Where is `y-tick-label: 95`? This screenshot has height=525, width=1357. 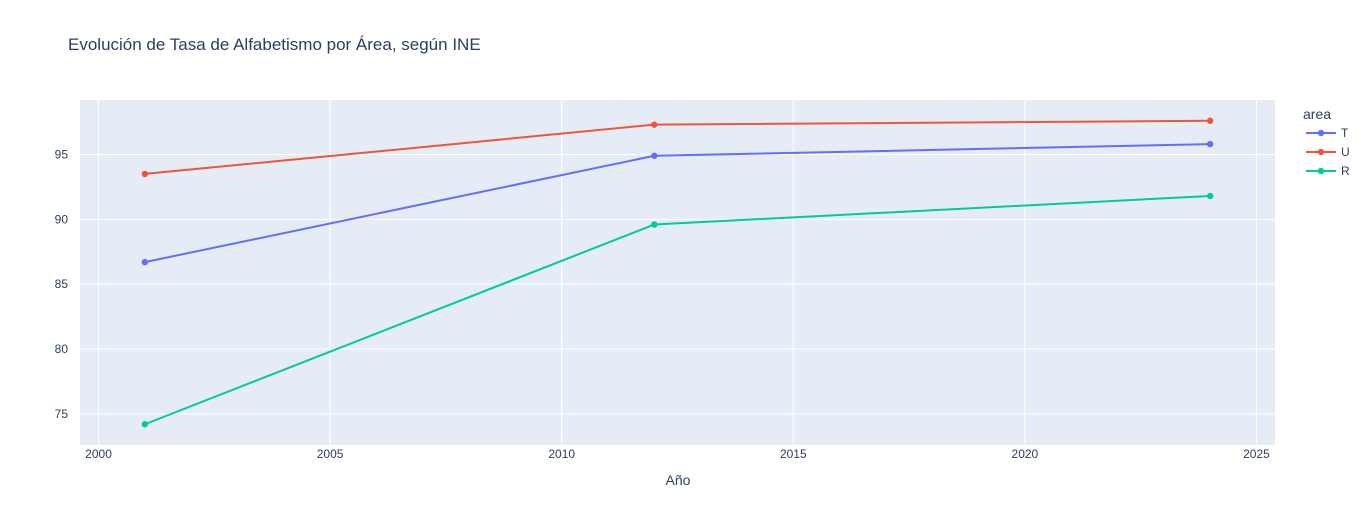 y-tick-label: 95 is located at coordinates (62, 154).